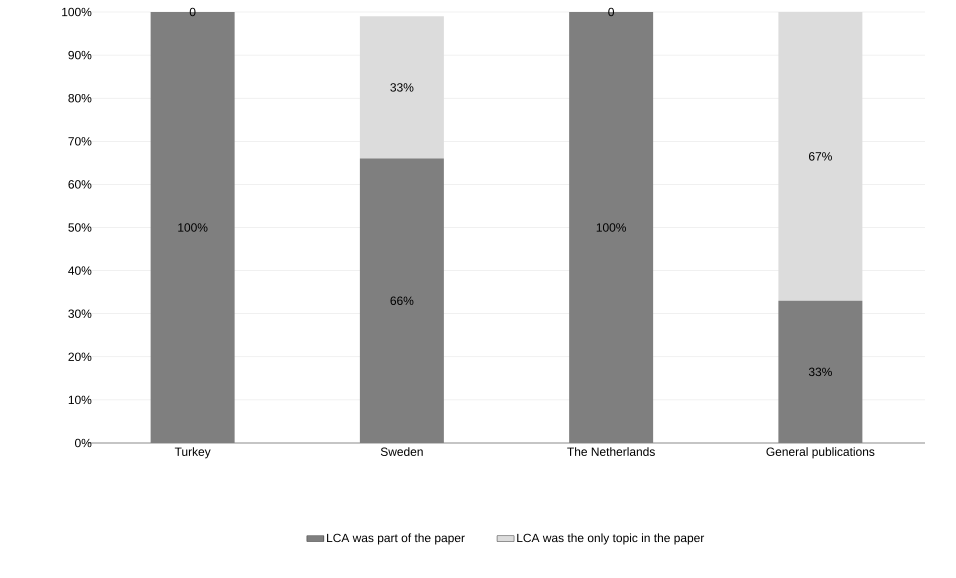  Describe the element at coordinates (820, 452) in the screenshot. I see `x-tick-label: General publications` at that location.